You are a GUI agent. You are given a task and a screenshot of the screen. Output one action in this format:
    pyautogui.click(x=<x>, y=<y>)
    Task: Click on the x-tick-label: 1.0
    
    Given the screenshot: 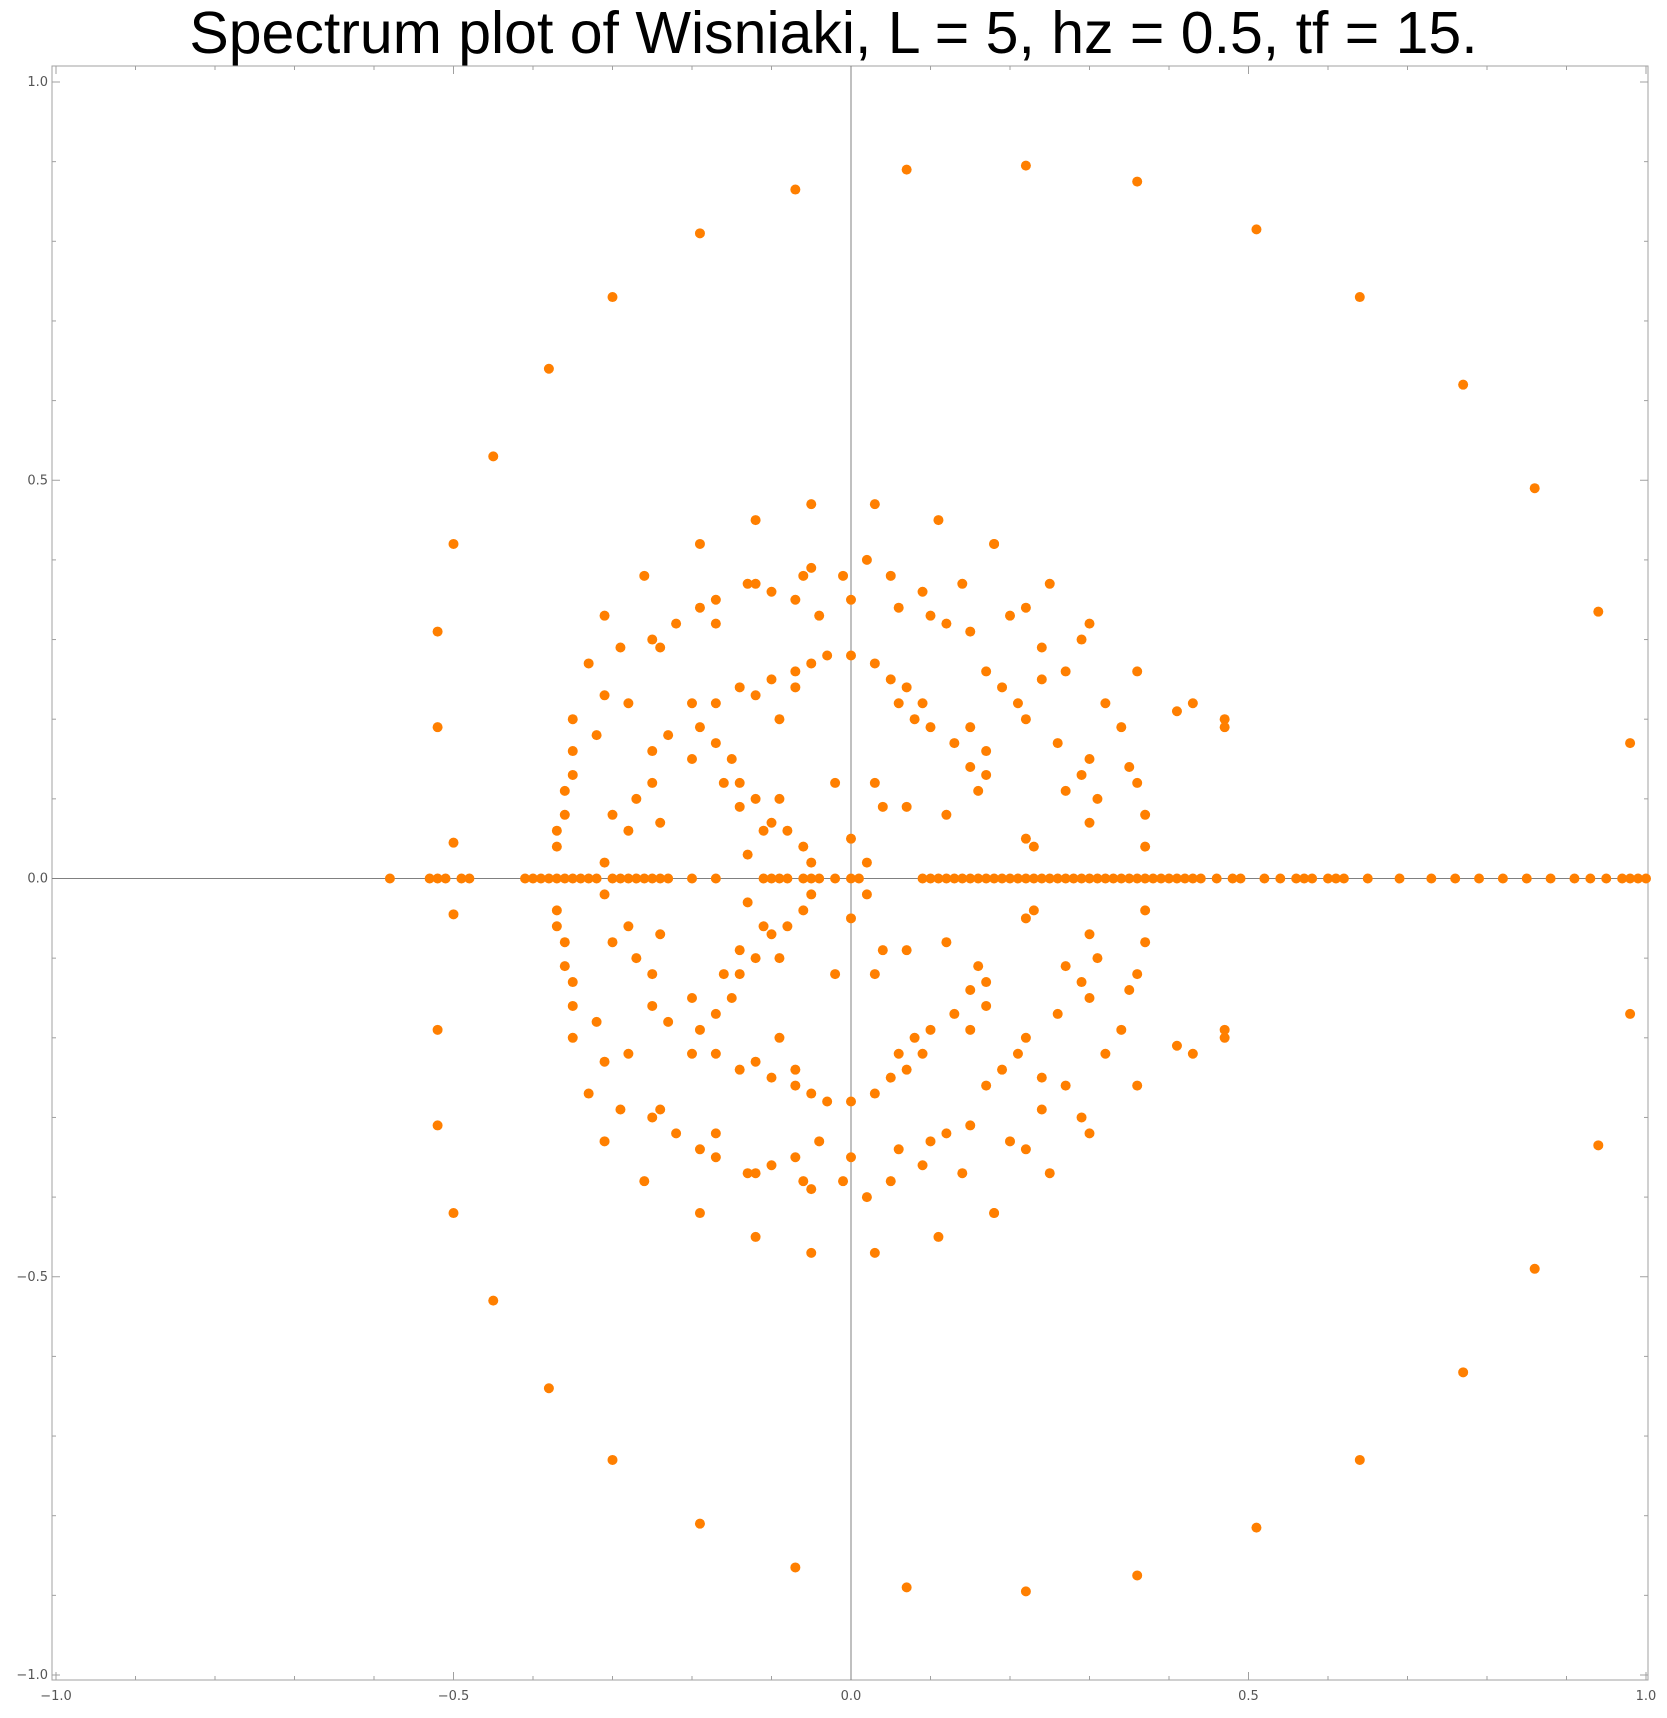 What is the action you would take?
    pyautogui.click(x=1646, y=1696)
    